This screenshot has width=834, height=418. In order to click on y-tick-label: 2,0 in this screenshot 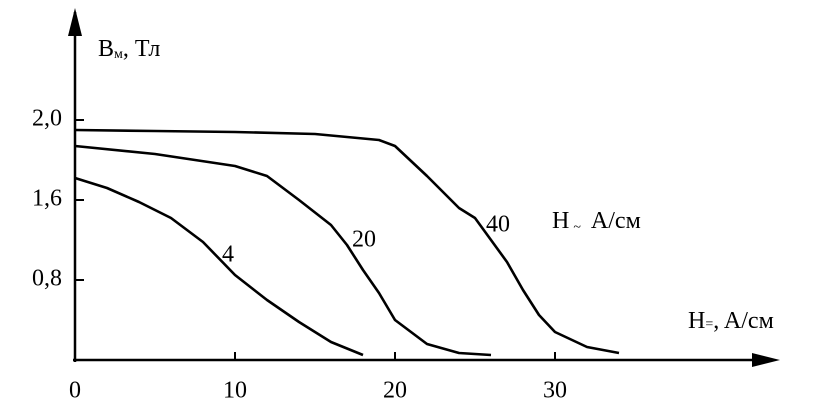, I will do `click(47, 119)`.